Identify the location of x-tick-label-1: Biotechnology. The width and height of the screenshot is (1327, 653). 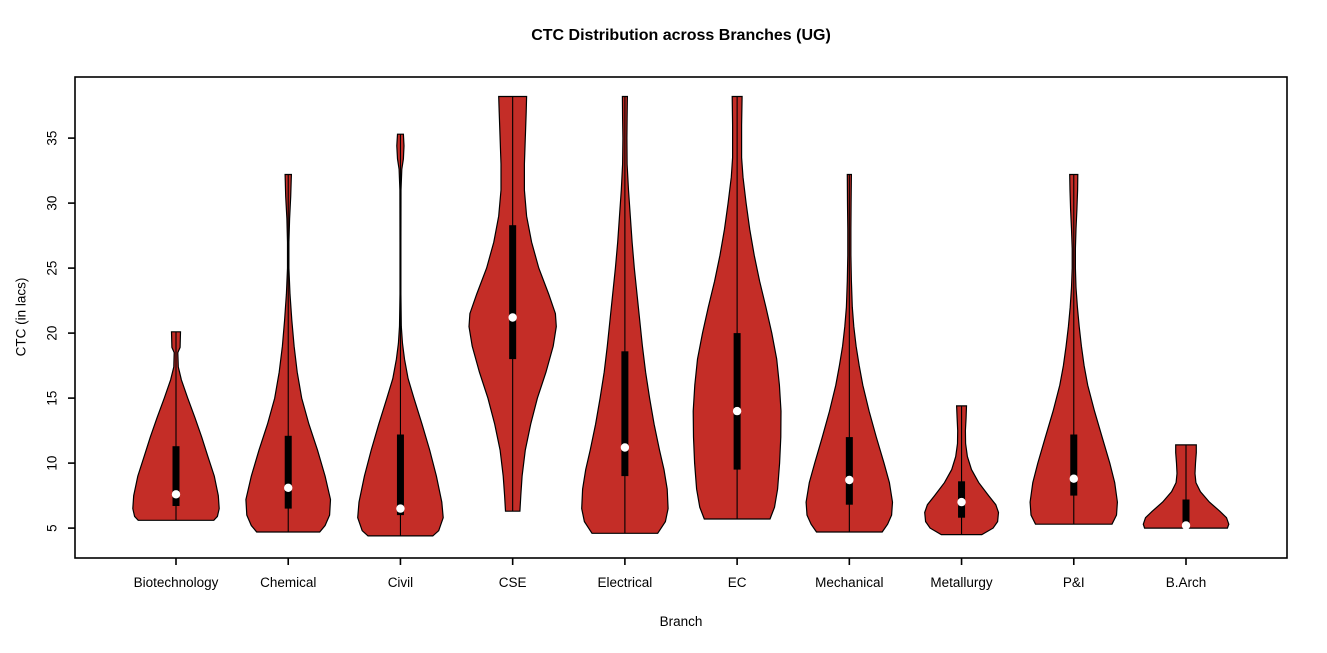
(176, 582).